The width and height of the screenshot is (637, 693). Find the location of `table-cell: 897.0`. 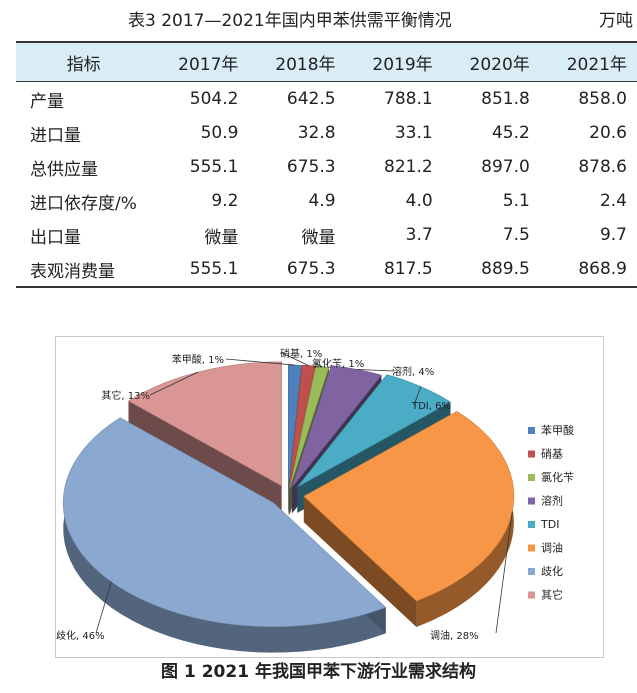

table-cell: 897.0 is located at coordinates (505, 167).